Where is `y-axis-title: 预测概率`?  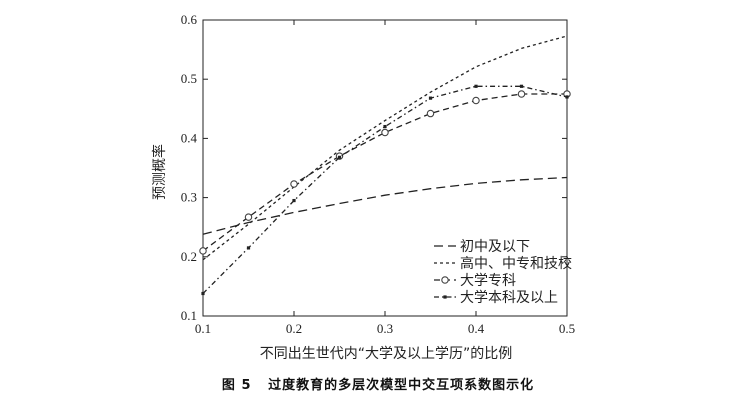
y-axis-title: 预测概率 is located at coordinates (159, 172).